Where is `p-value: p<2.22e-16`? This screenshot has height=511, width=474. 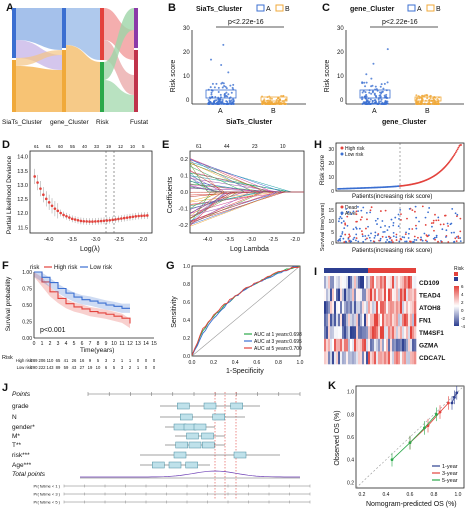
p-value: p<2.22e-16 is located at coordinates (400, 22).